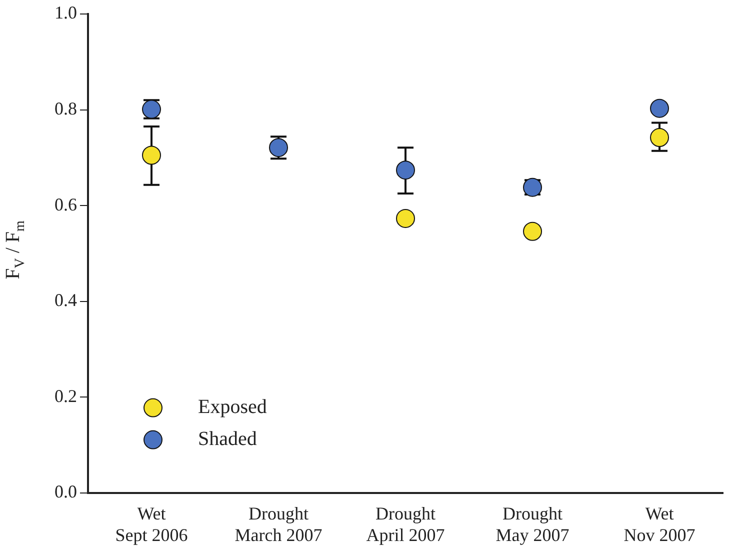 This screenshot has width=733, height=554. Describe the element at coordinates (278, 524) in the screenshot. I see `x-tick-label: Drought March 2007` at that location.